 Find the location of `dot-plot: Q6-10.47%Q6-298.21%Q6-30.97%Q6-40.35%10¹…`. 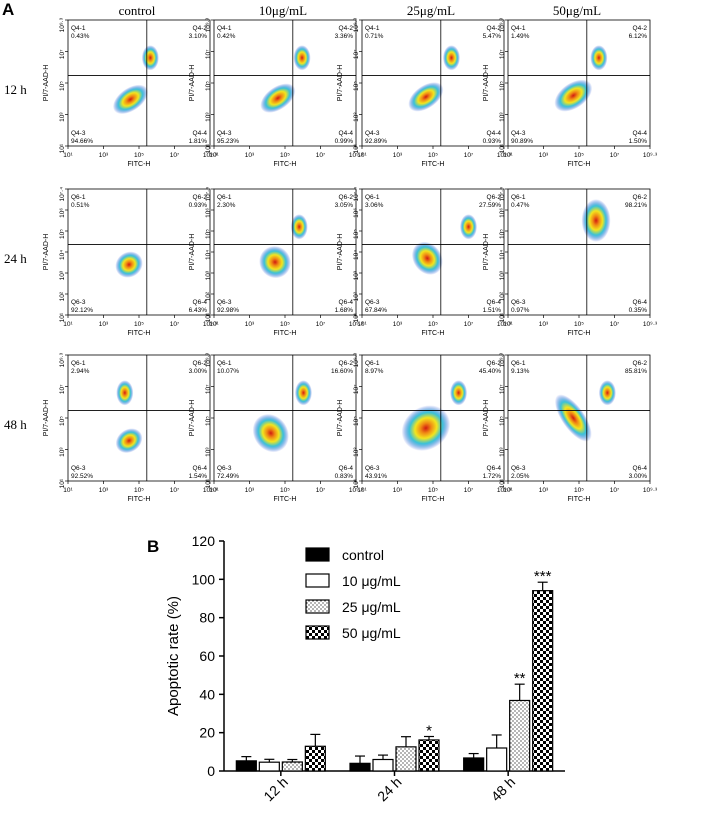

dot-plot: Q6-10.47%Q6-298.21%Q6-30.97%Q6-40.35%10¹… is located at coordinates (570, 262).